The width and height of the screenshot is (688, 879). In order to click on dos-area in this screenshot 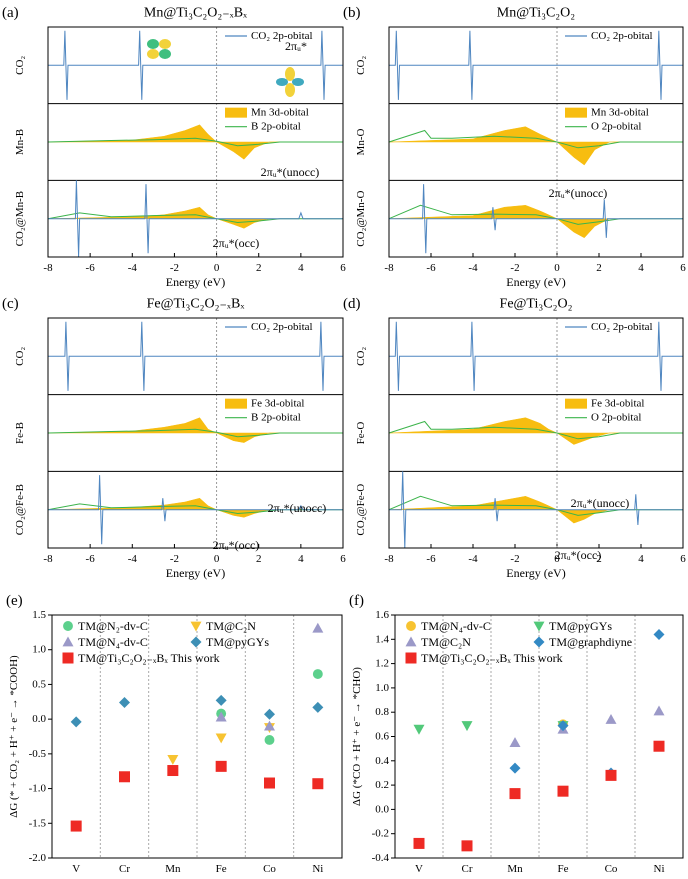, I will do `click(195, 430)`.